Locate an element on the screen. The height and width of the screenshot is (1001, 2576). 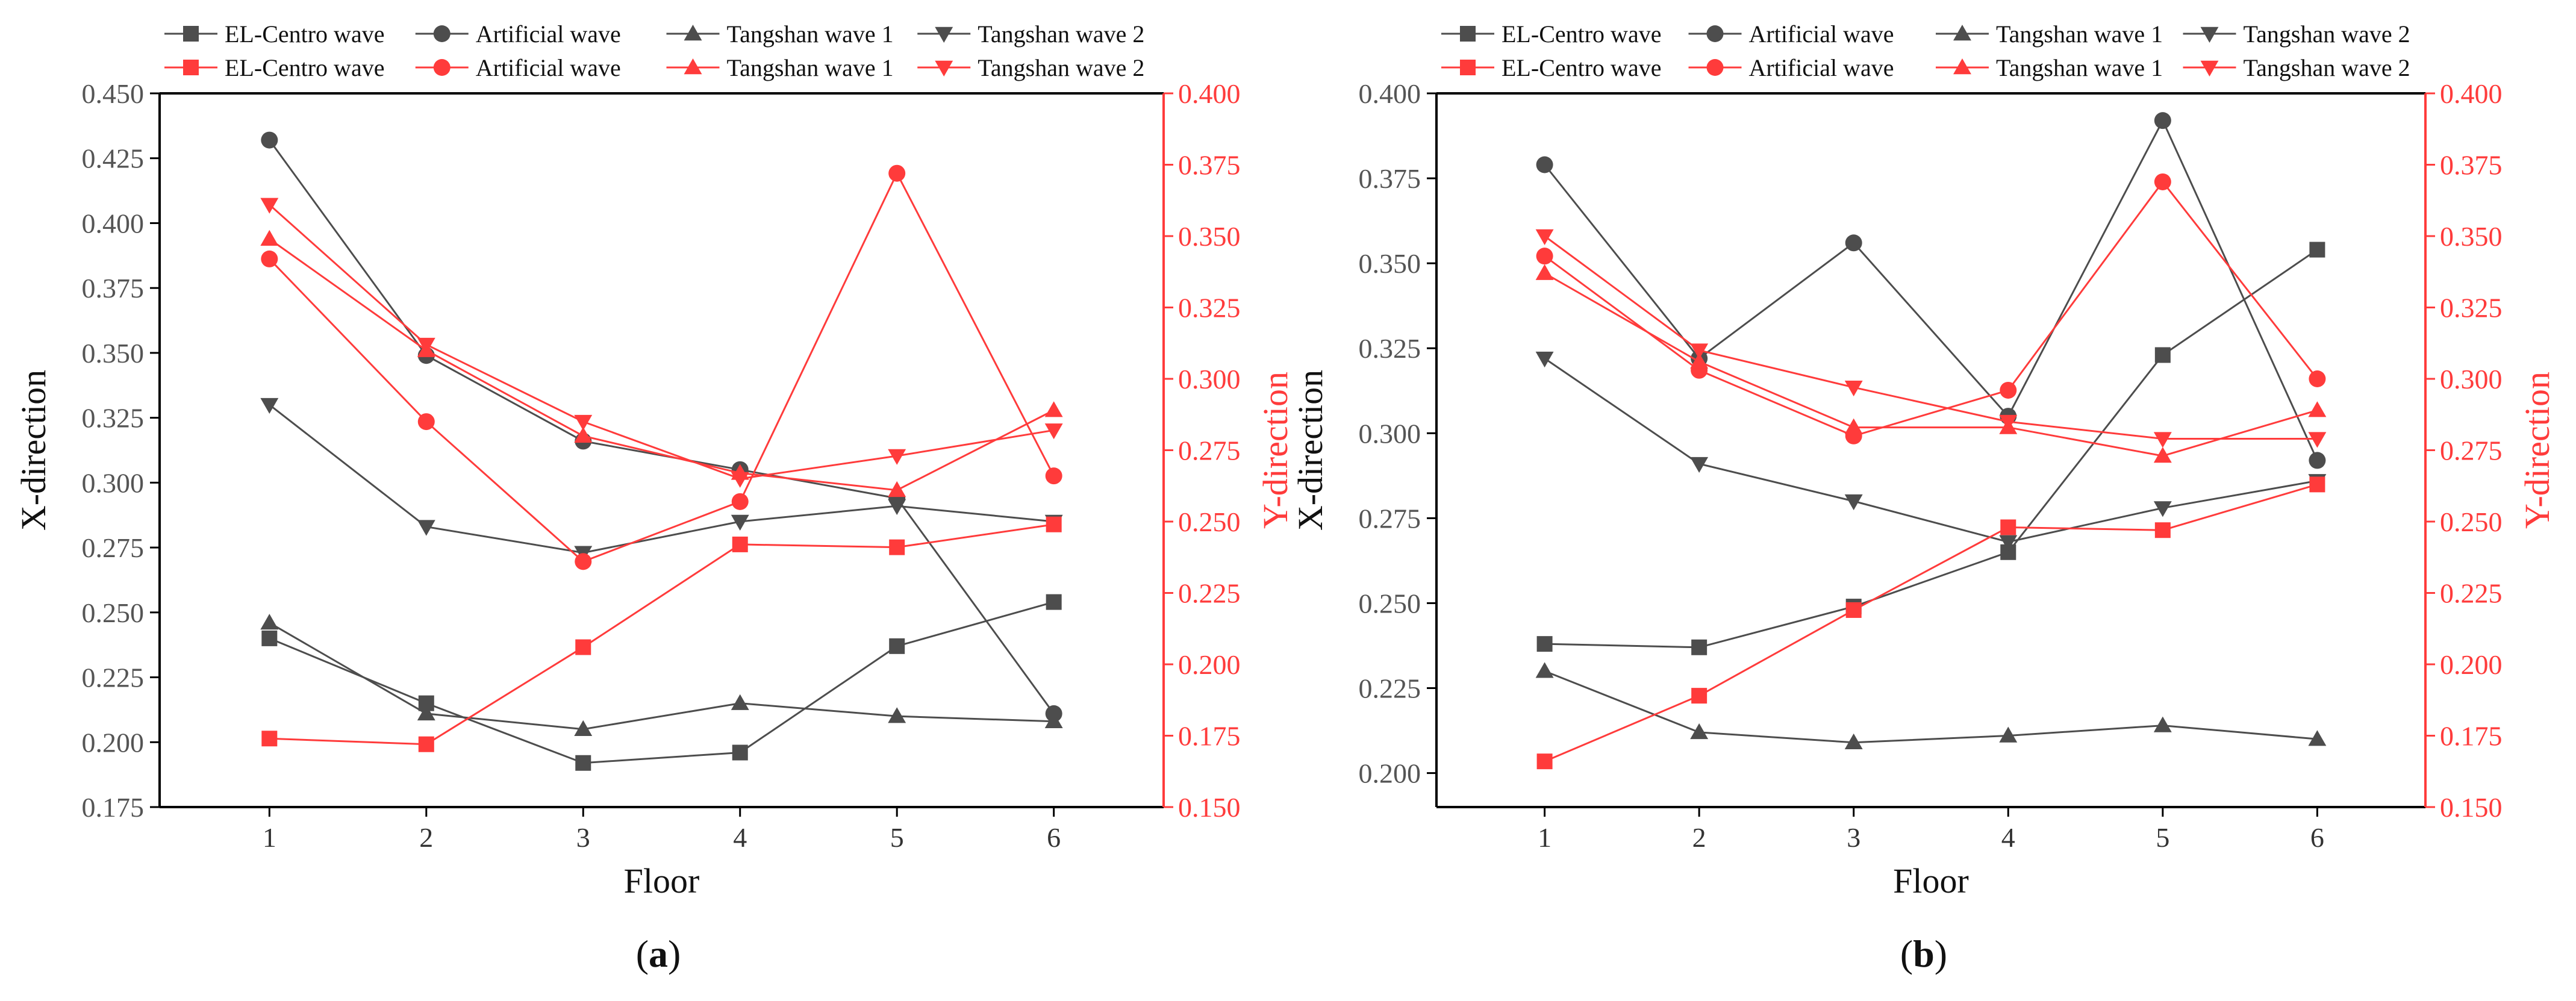
caption-letter: a is located at coordinates (658, 953).